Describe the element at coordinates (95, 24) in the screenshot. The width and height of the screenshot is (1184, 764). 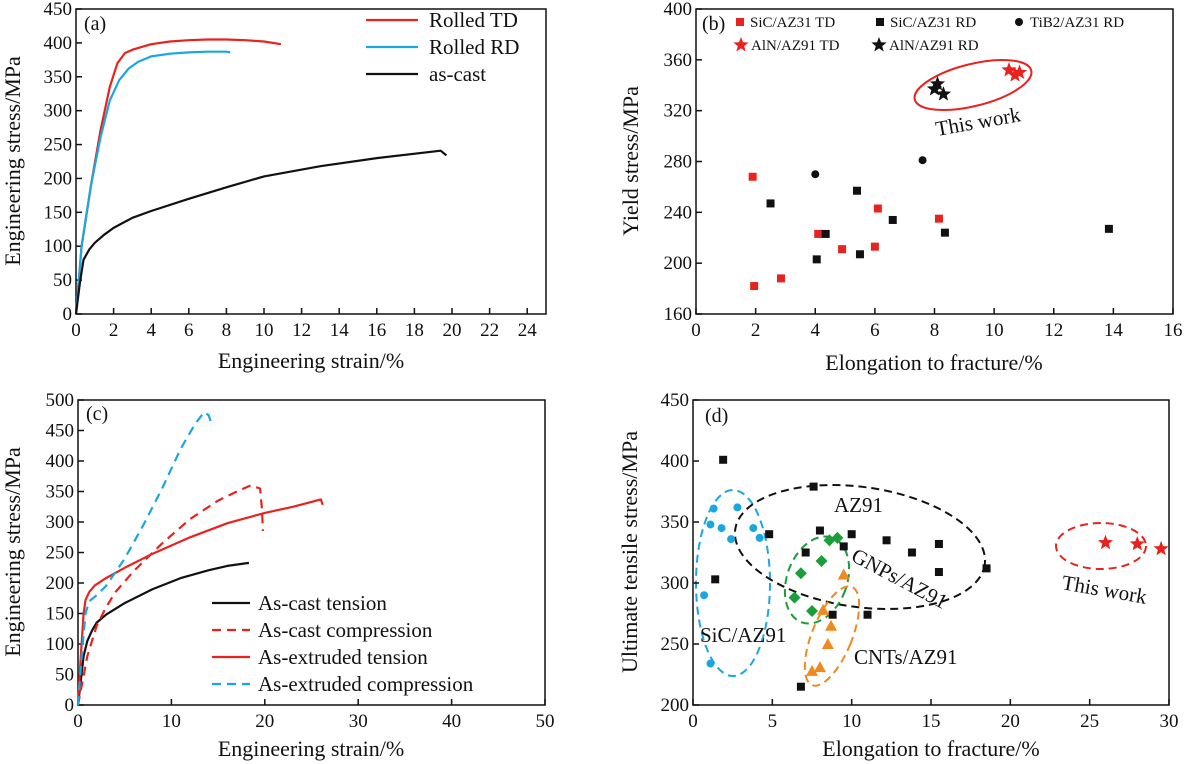
I see `panel-a-label: (a)` at that location.